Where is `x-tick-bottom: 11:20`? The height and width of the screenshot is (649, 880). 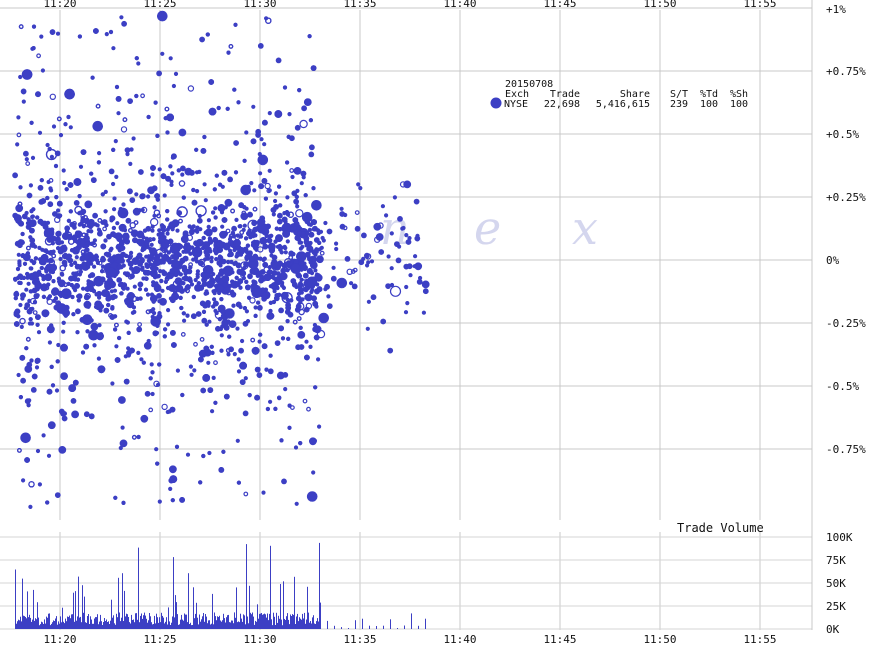 x-tick-bottom: 11:20 is located at coordinates (59, 639).